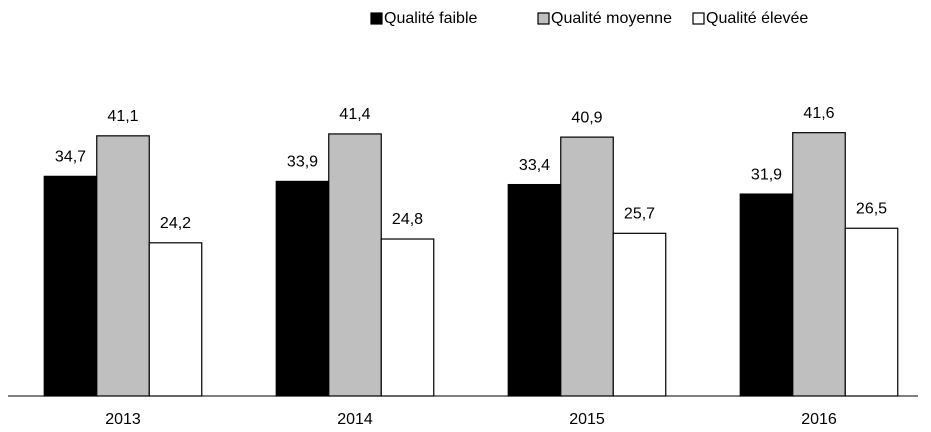 This screenshot has width=931, height=432. Describe the element at coordinates (122, 116) in the screenshot. I see `value-label: 41,1` at that location.